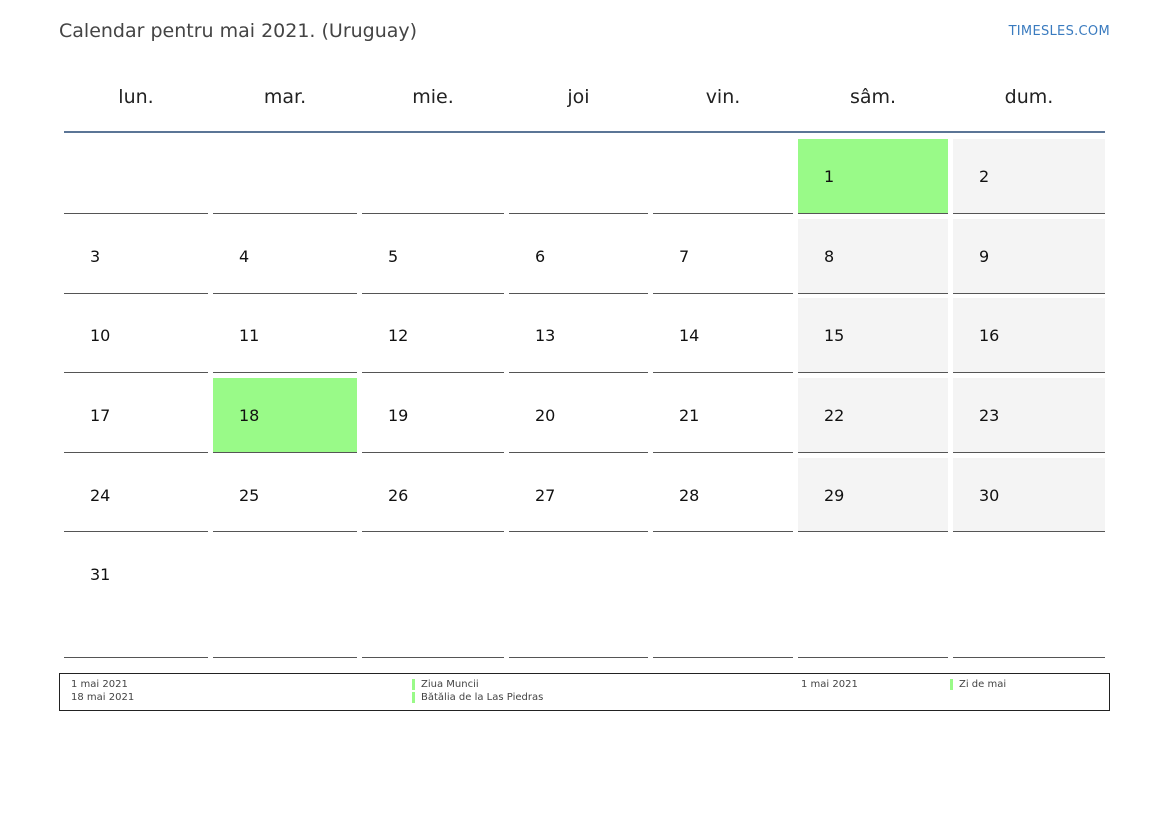 This screenshot has width=1169, height=827. What do you see at coordinates (723, 495) in the screenshot?
I see `day-cell: 28` at bounding box center [723, 495].